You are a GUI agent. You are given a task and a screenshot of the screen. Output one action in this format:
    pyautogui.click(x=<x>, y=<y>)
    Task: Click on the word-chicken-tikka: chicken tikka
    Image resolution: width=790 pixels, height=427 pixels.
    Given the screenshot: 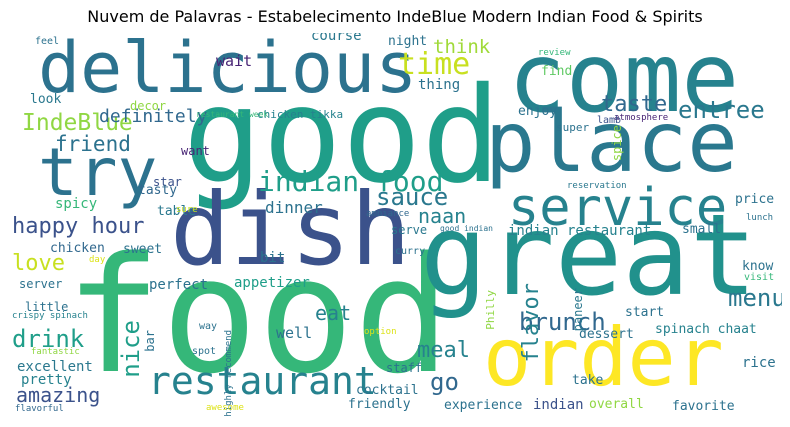 What is the action you would take?
    pyautogui.click(x=300, y=114)
    